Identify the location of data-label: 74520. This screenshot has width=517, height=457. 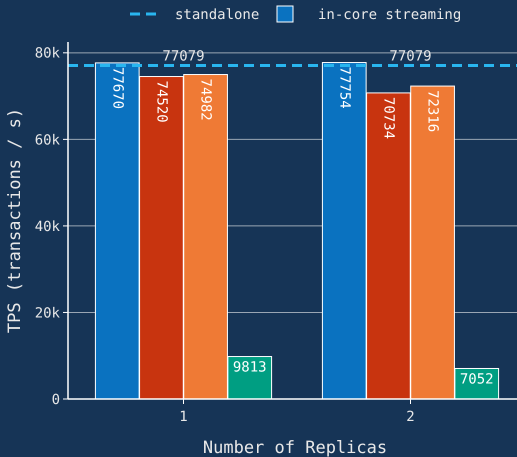
(161, 101).